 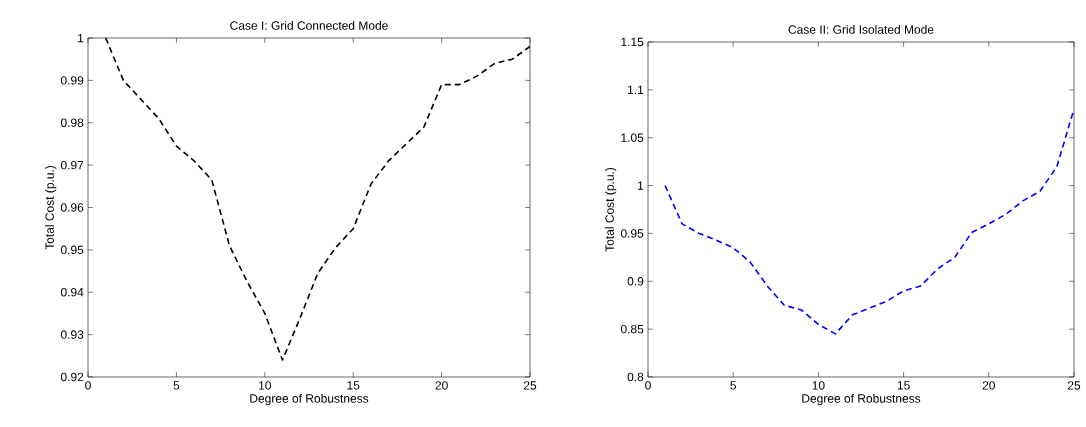 What do you see at coordinates (72, 165) in the screenshot?
I see `y-tick-label: 0.97` at bounding box center [72, 165].